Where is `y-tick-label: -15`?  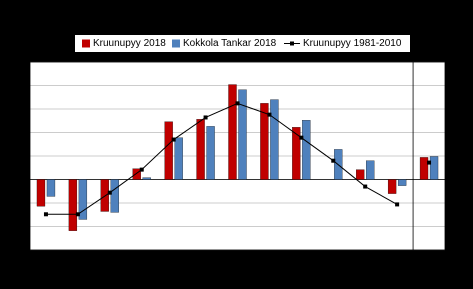 y-tick-label: -15 is located at coordinates (18, 250).